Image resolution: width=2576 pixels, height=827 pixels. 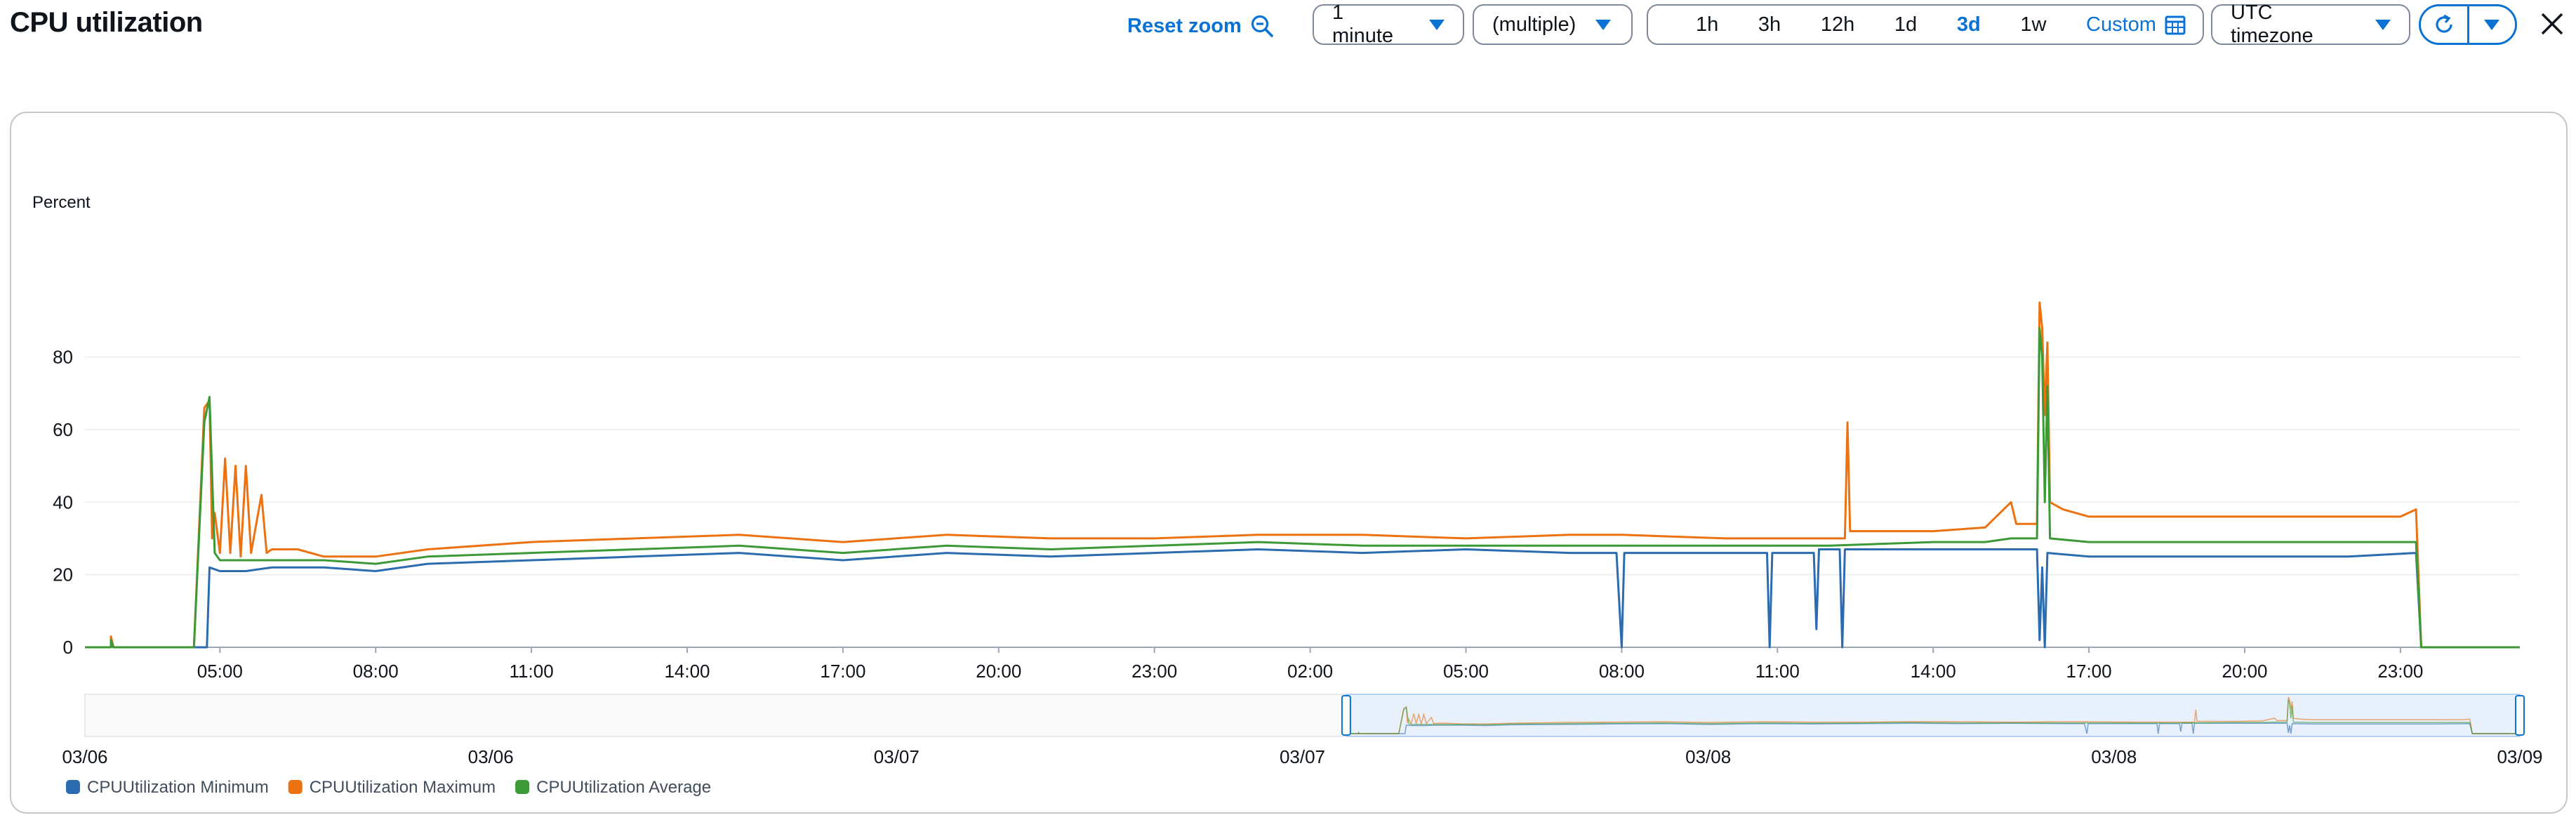 I want to click on refresh-button, so click(x=2445, y=25).